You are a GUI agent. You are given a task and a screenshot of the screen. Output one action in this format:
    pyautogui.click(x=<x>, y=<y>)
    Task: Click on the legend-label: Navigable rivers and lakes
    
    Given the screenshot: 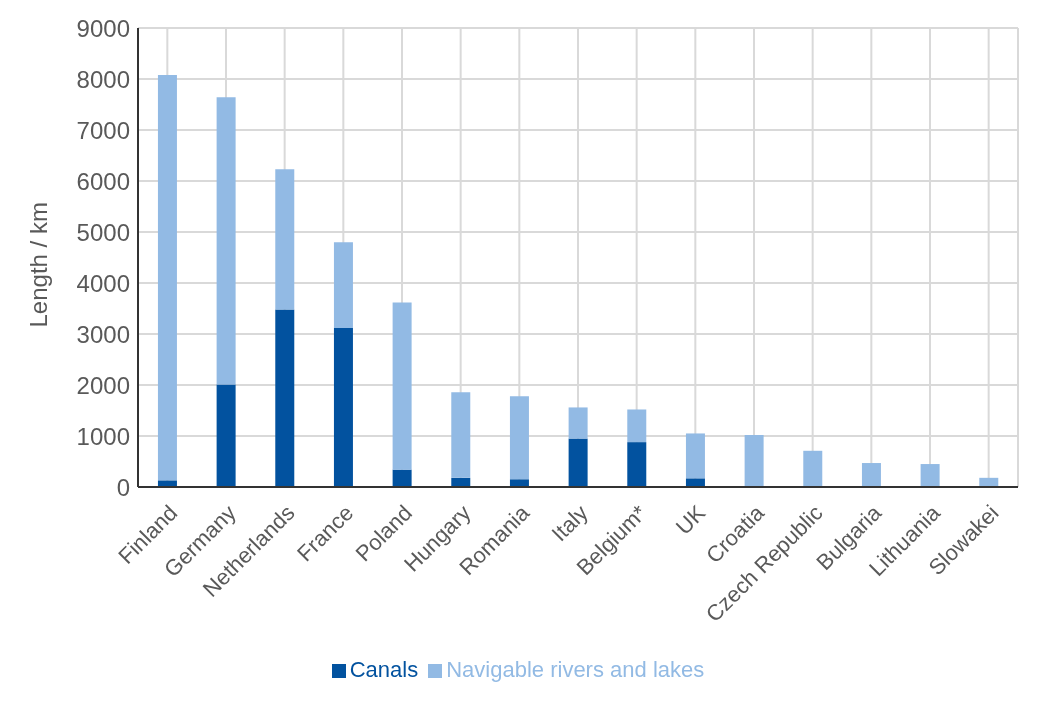 What is the action you would take?
    pyautogui.click(x=575, y=669)
    